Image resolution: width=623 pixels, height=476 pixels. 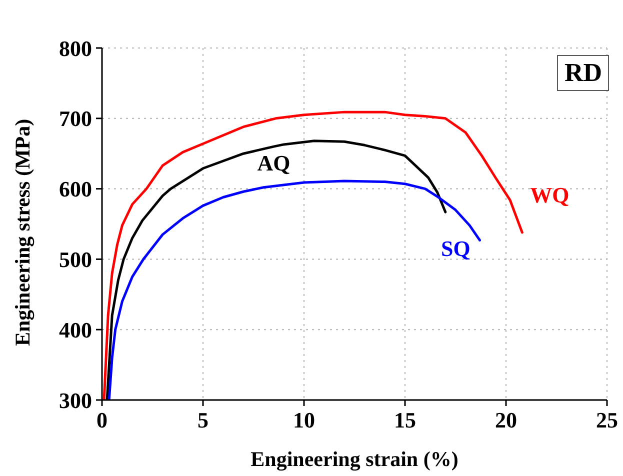 I want to click on y-tick-label: 500, so click(x=75, y=259).